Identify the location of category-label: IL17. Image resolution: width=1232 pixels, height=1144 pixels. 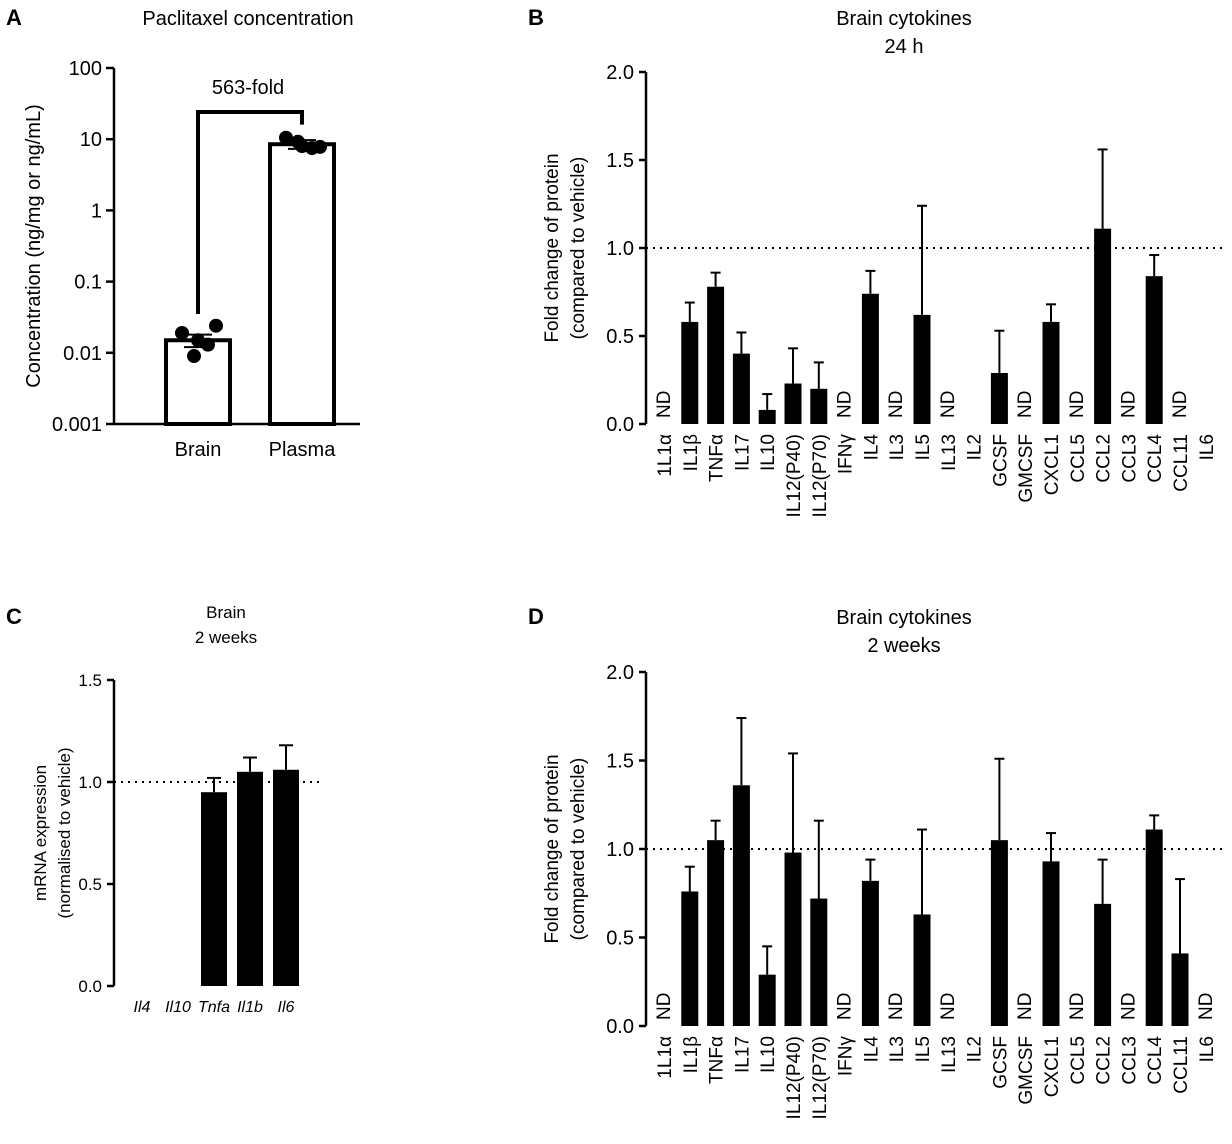
(742, 1054).